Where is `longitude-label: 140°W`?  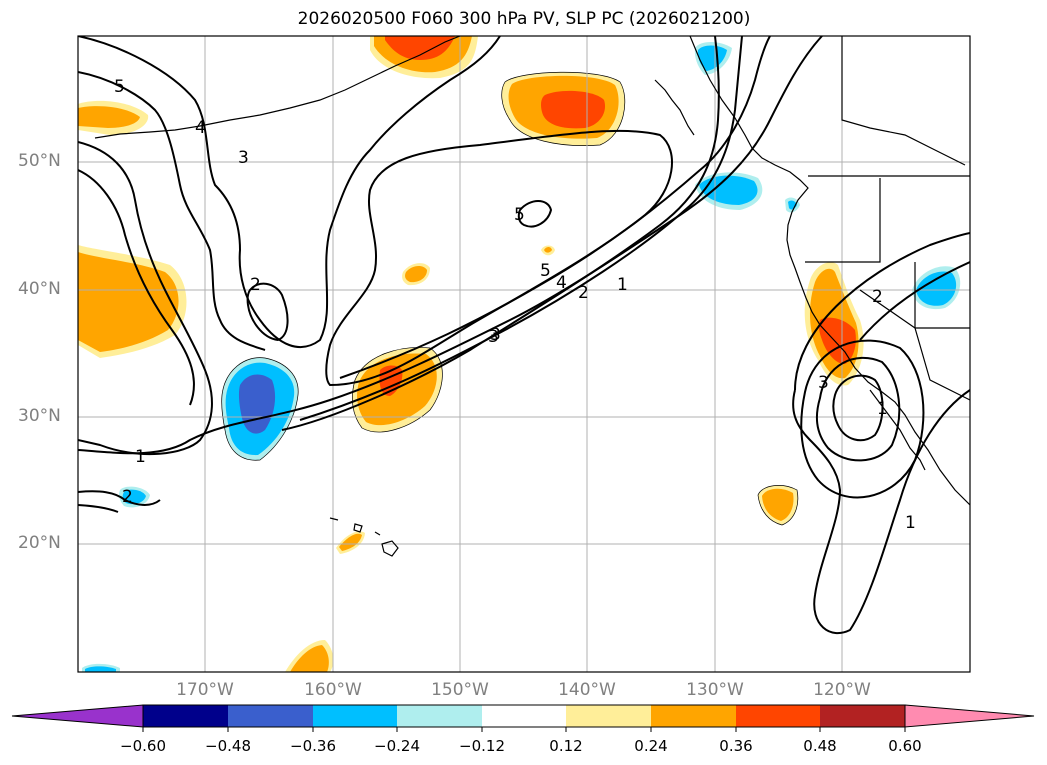 longitude-label: 140°W is located at coordinates (587, 690).